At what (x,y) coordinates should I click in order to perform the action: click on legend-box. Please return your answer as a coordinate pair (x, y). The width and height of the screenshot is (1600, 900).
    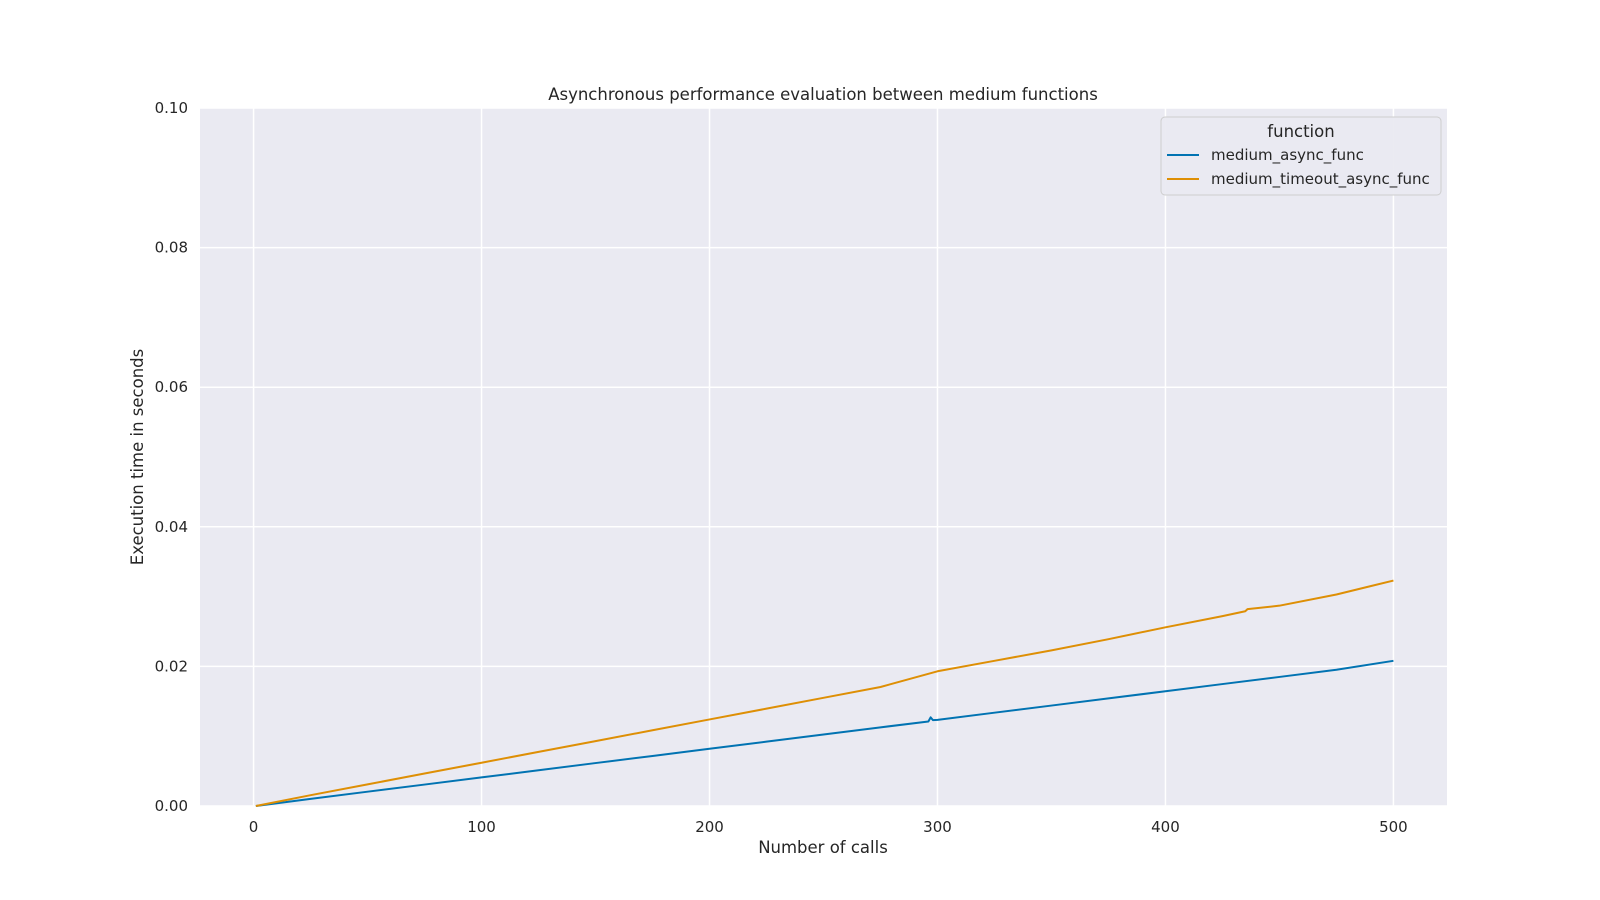
    Looking at the image, I should click on (1301, 156).